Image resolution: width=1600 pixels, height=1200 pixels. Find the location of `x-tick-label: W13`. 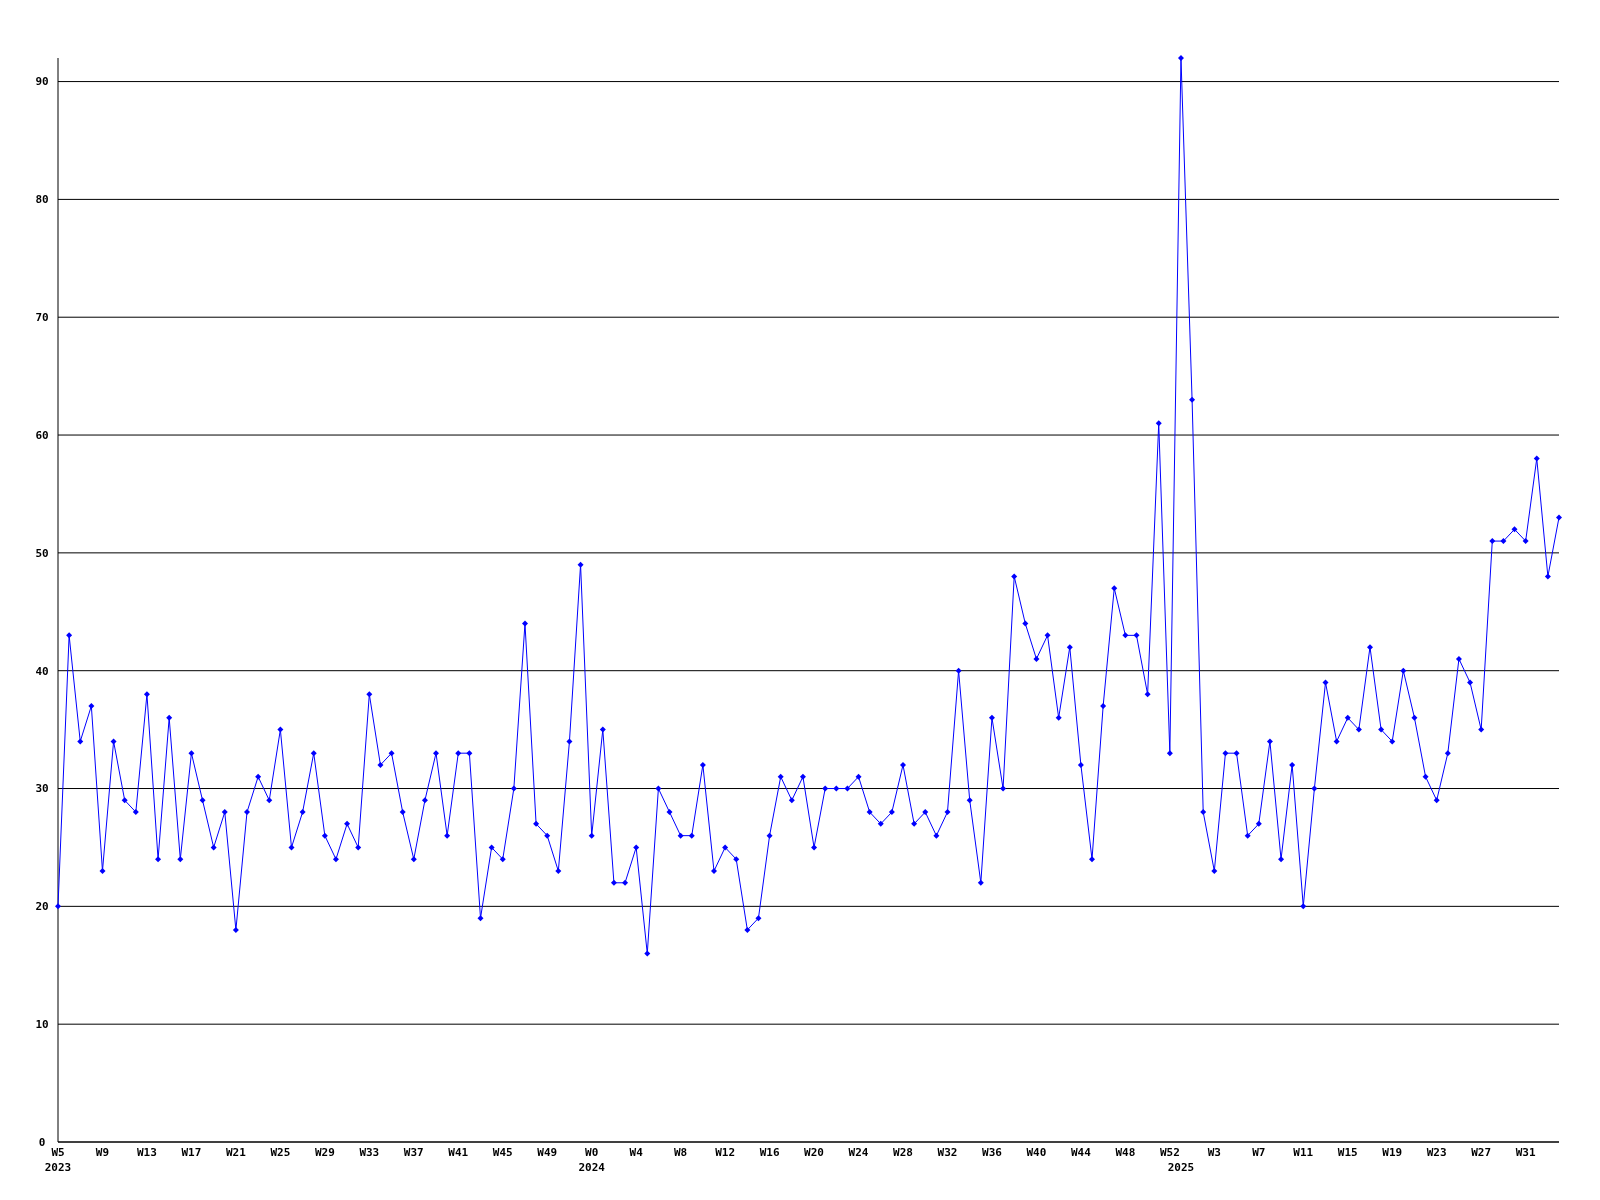

x-tick-label: W13 is located at coordinates (147, 1152).